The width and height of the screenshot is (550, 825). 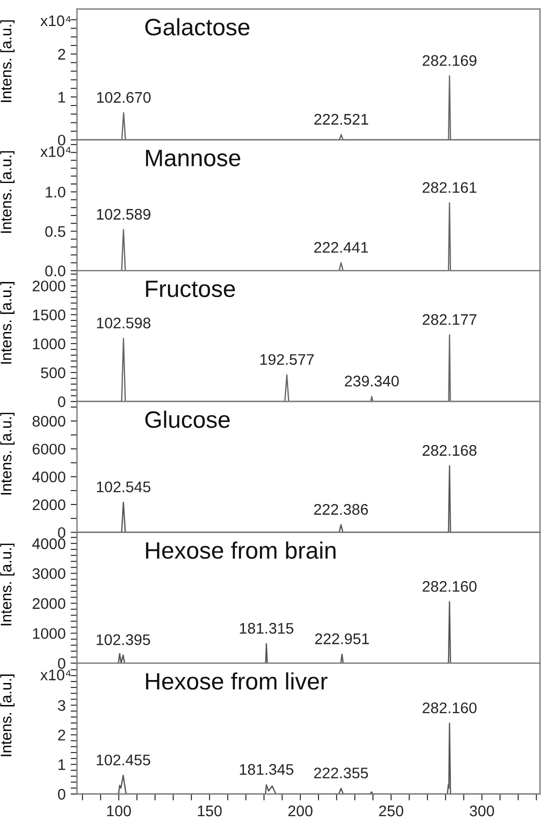 I want to click on annotation: 222.521, so click(x=341, y=119).